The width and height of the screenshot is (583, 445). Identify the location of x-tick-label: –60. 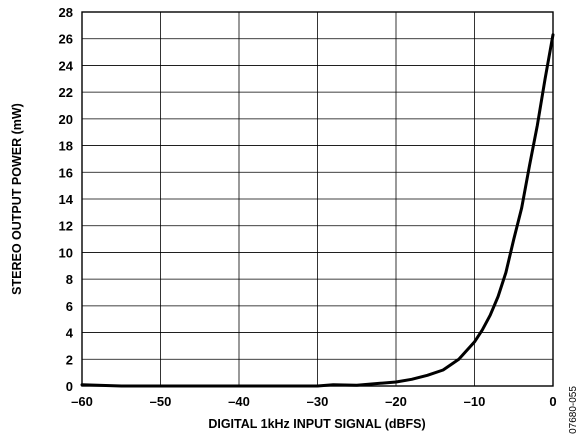
(82, 401).